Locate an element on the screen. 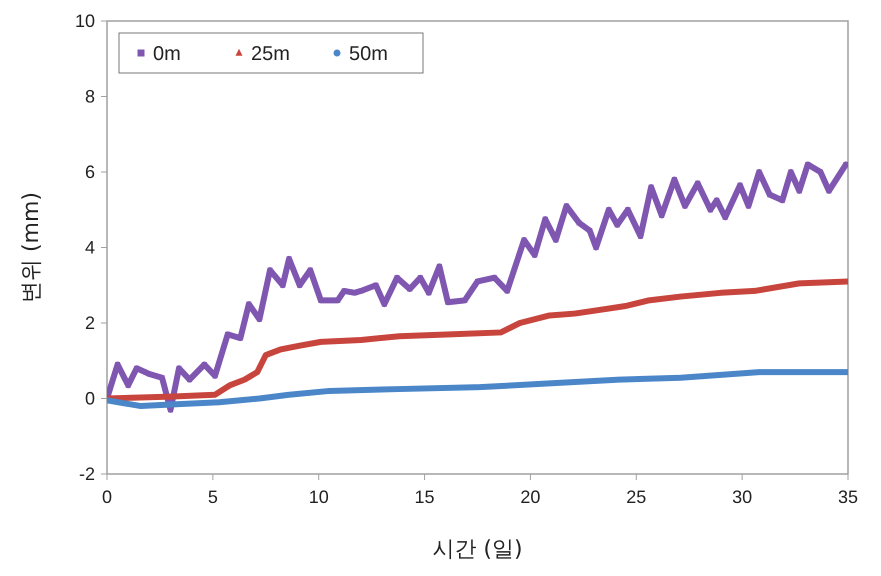  y-tick-label: -2 is located at coordinates (86, 474).